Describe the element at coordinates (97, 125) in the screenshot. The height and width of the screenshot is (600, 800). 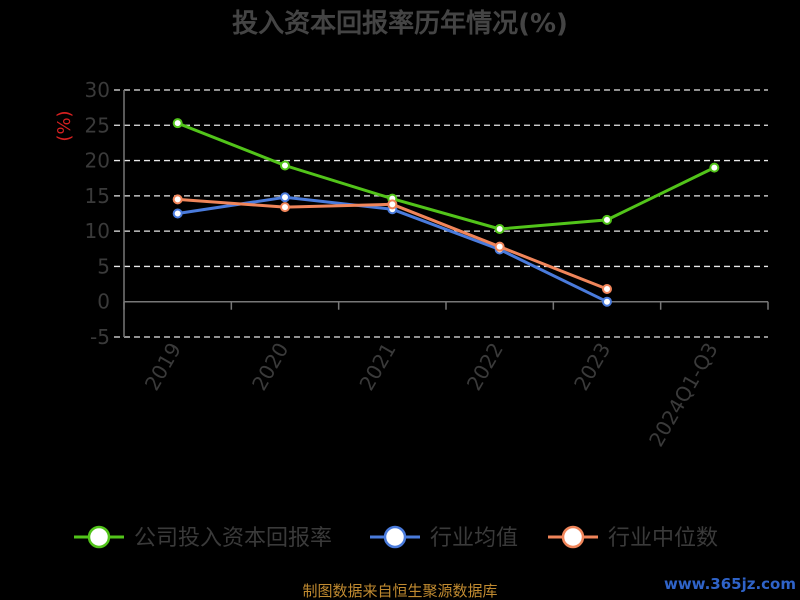
I see `y-tick-label: 25` at that location.